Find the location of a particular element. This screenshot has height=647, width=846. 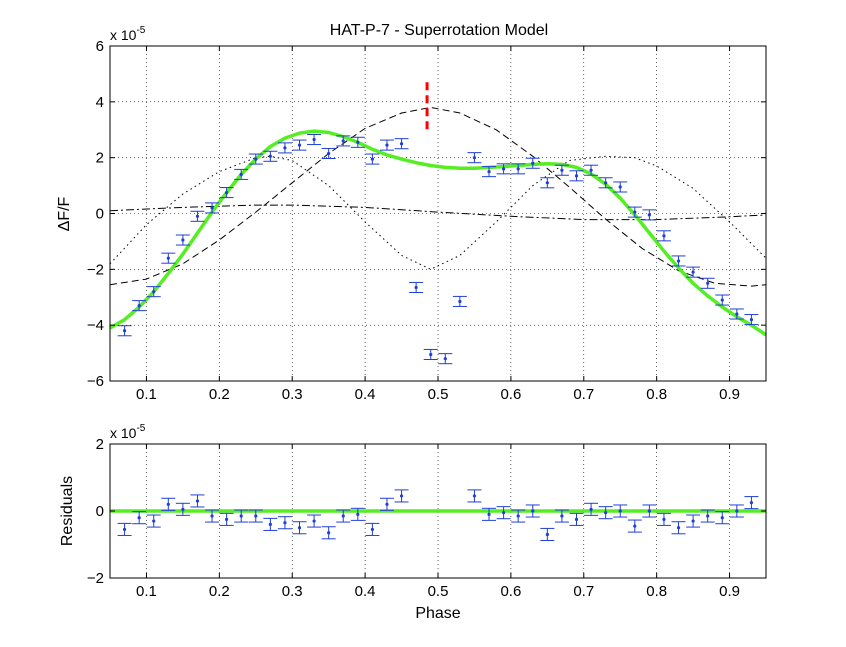

y-tick-label: 2 is located at coordinates (100, 444).